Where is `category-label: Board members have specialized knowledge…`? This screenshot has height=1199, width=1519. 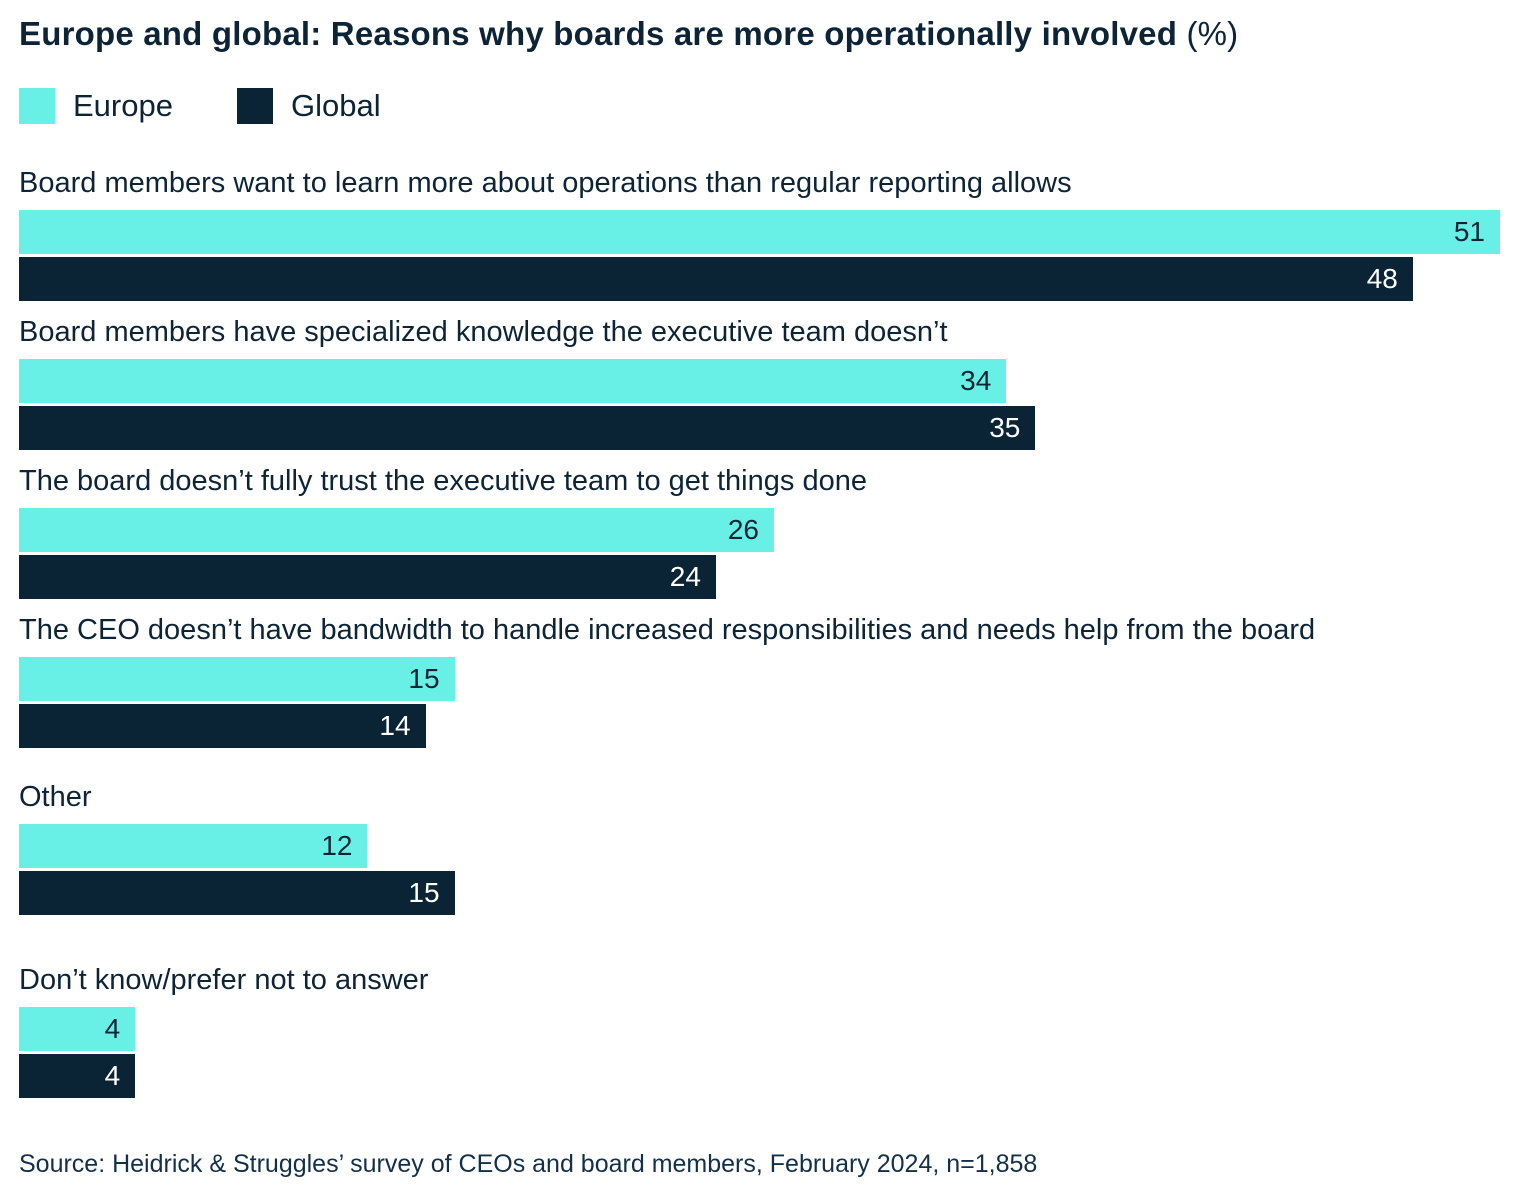
category-label: Board members have specialized knowledge… is located at coordinates (483, 332).